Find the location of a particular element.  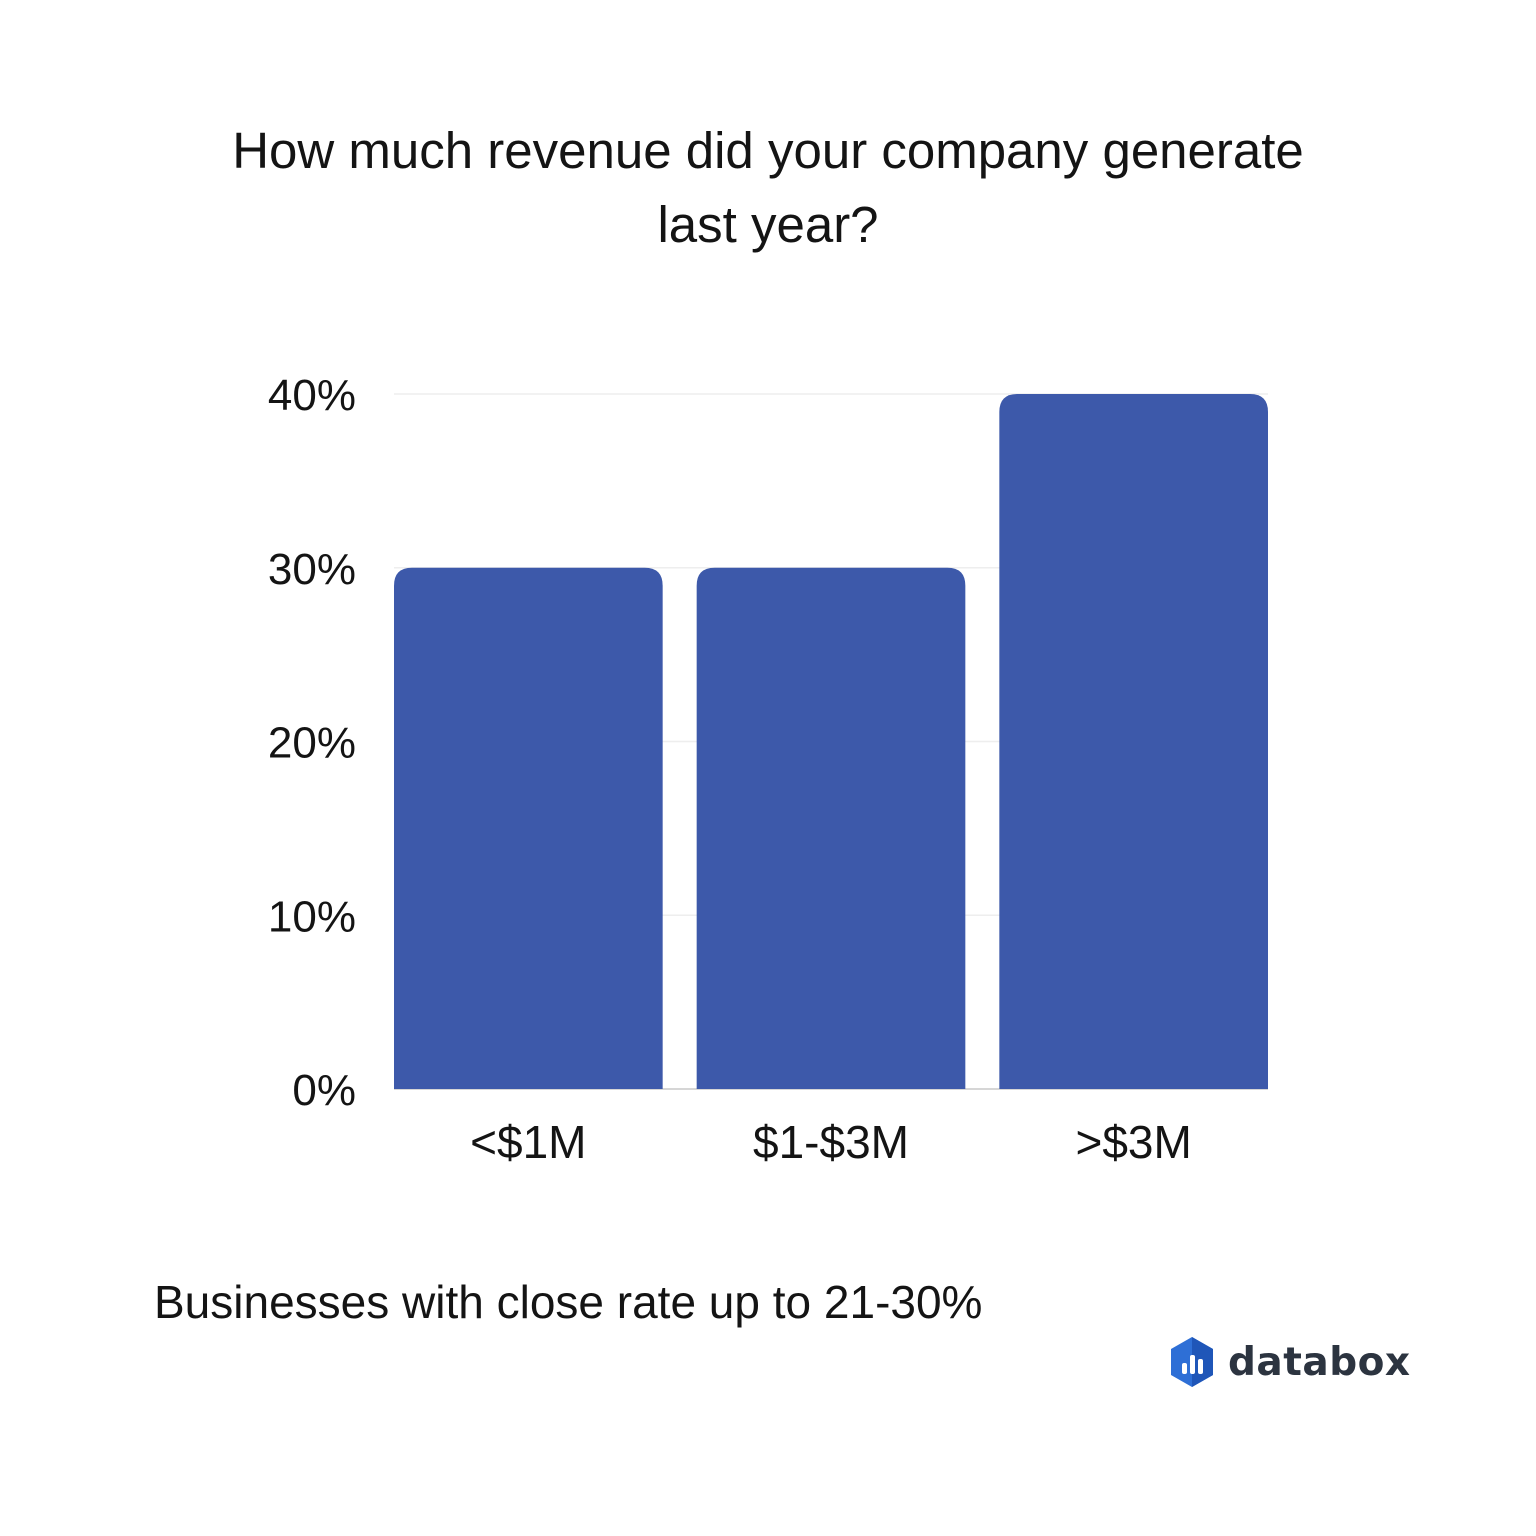

y-tick-label: 20% is located at coordinates (312, 743).